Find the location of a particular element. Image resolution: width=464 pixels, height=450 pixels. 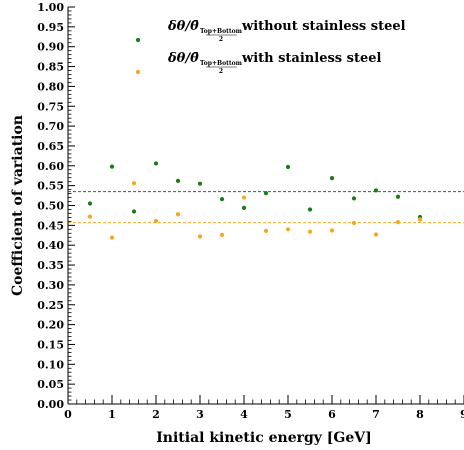

y-tick-label: 0.55 is located at coordinates (50, 186).